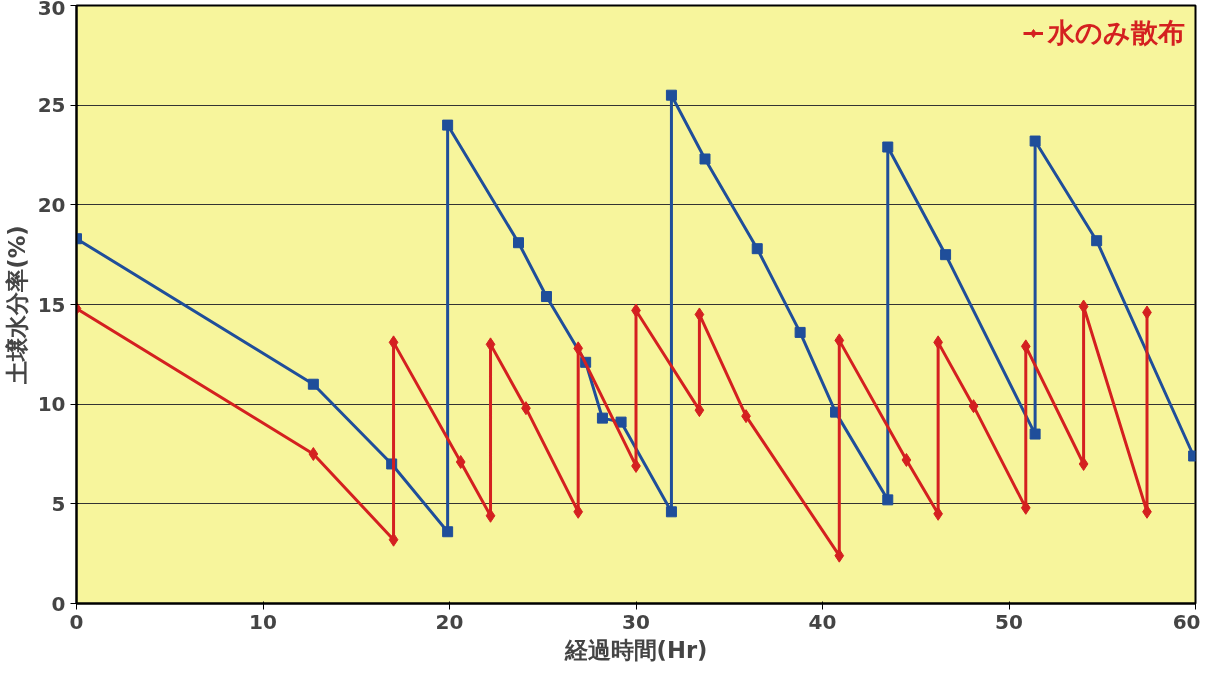 This screenshot has height=677, width=1216. Describe the element at coordinates (822, 621) in the screenshot. I see `x-tick-label: 40` at that location.